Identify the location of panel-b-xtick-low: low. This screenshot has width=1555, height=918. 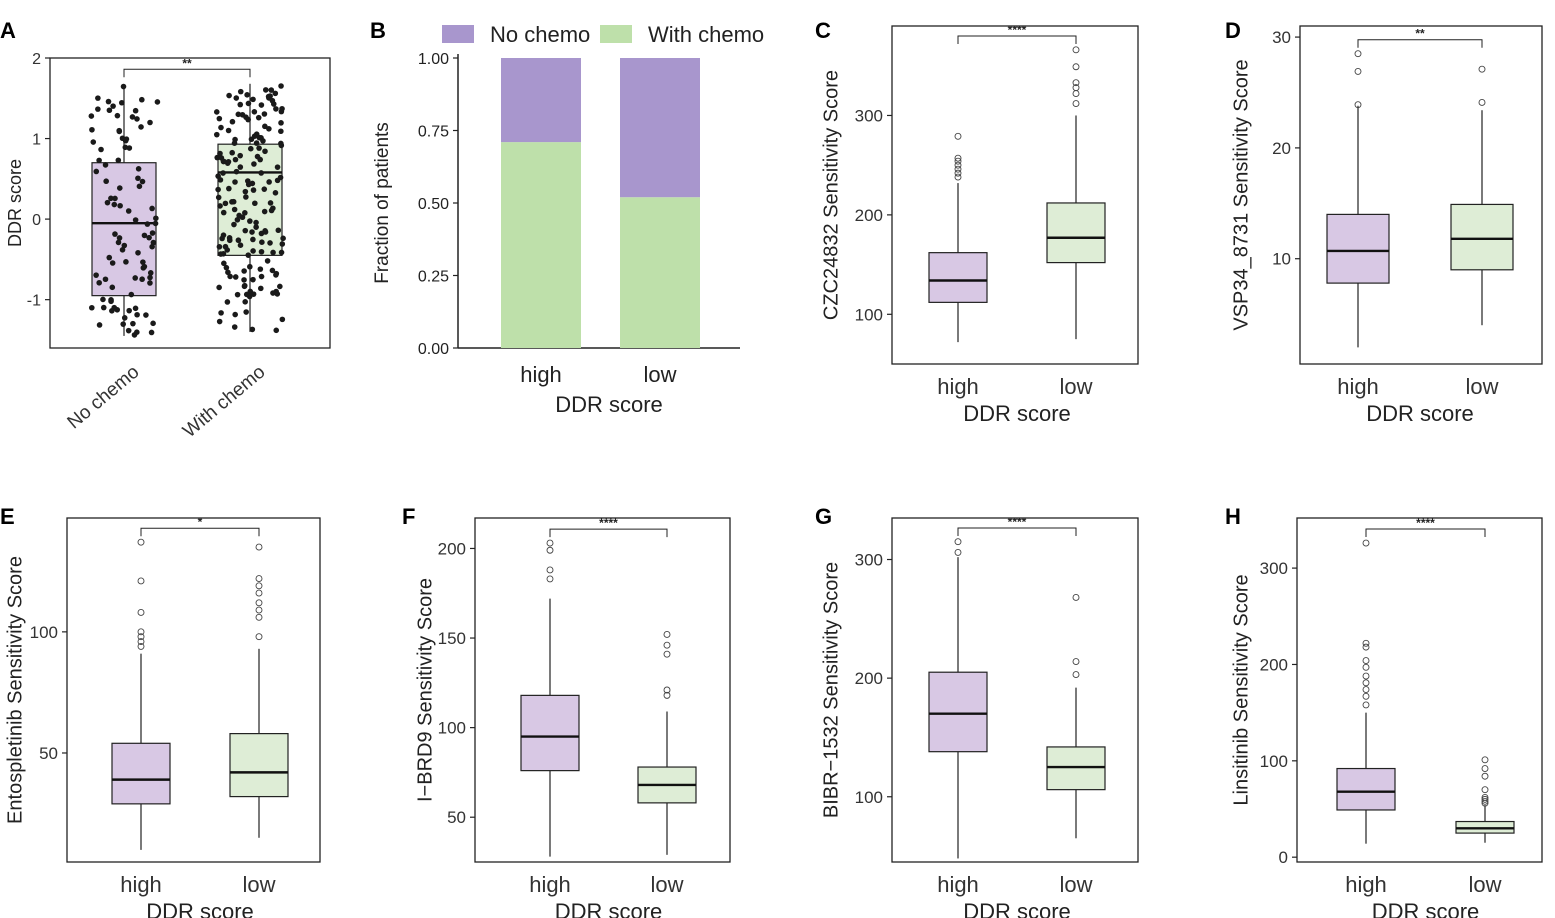
(659, 374).